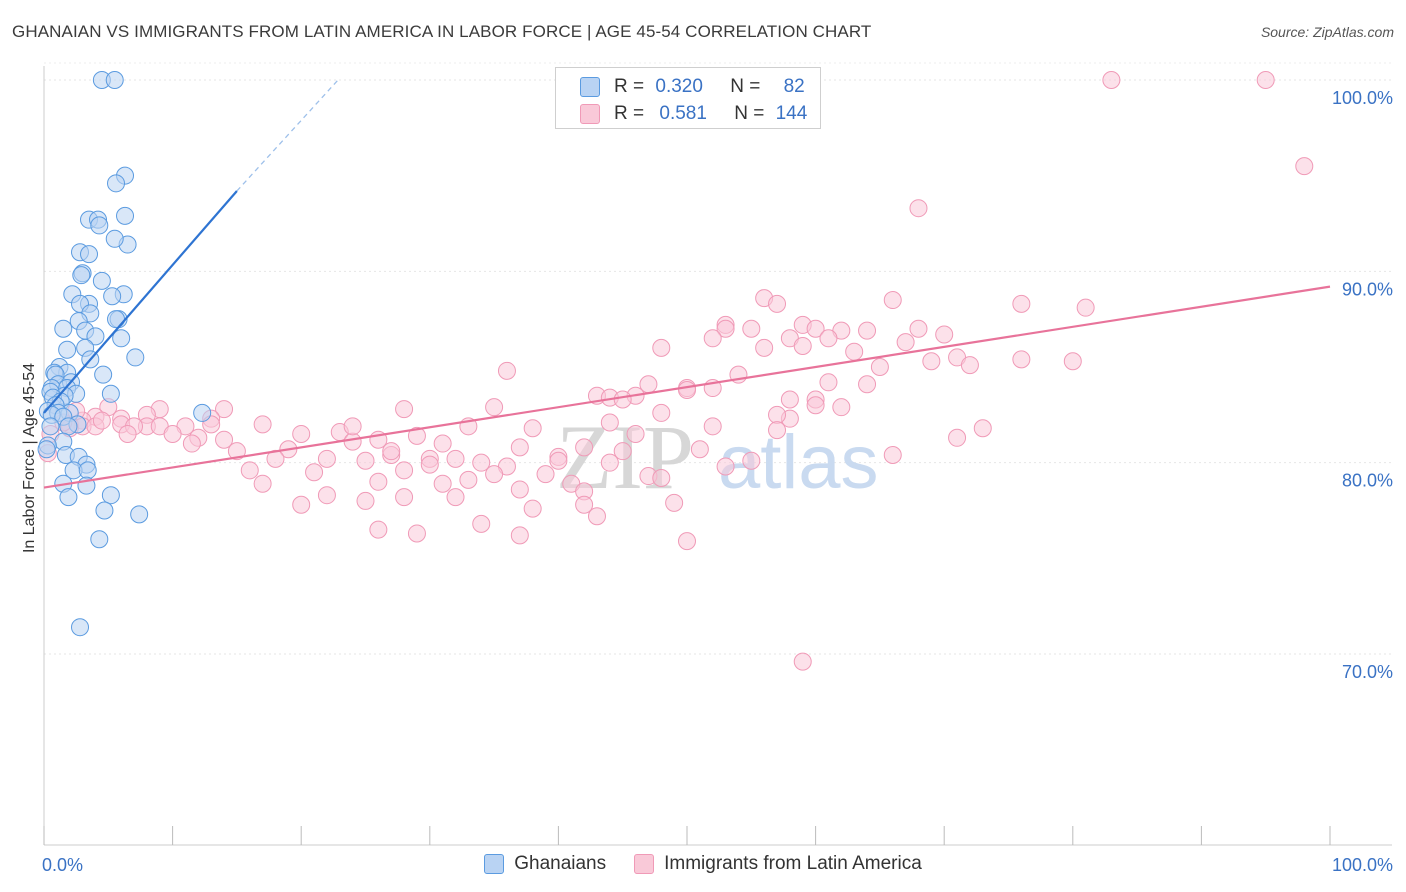 The width and height of the screenshot is (1406, 892). I want to click on legend-n-value: 82, so click(794, 86).